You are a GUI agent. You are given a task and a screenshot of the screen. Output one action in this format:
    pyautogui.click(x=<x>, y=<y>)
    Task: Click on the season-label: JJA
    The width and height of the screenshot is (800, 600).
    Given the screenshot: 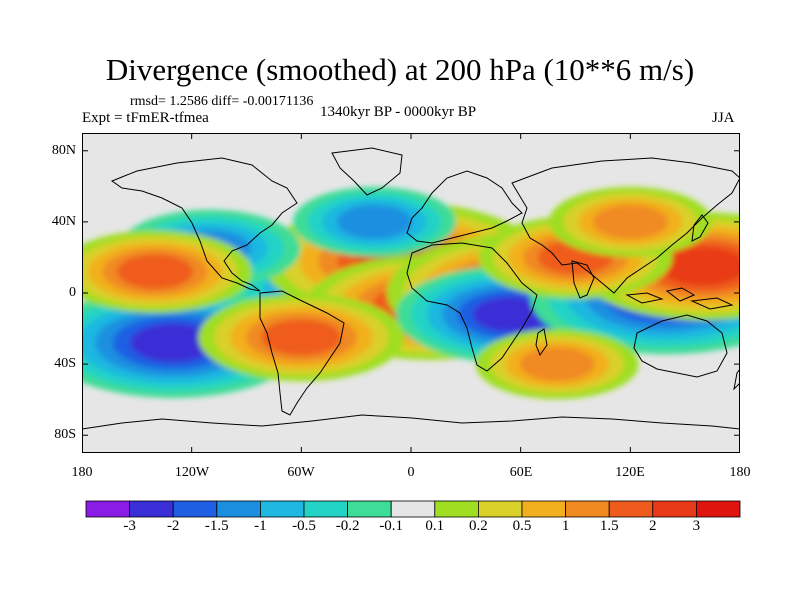 What is the action you would take?
    pyautogui.click(x=723, y=118)
    